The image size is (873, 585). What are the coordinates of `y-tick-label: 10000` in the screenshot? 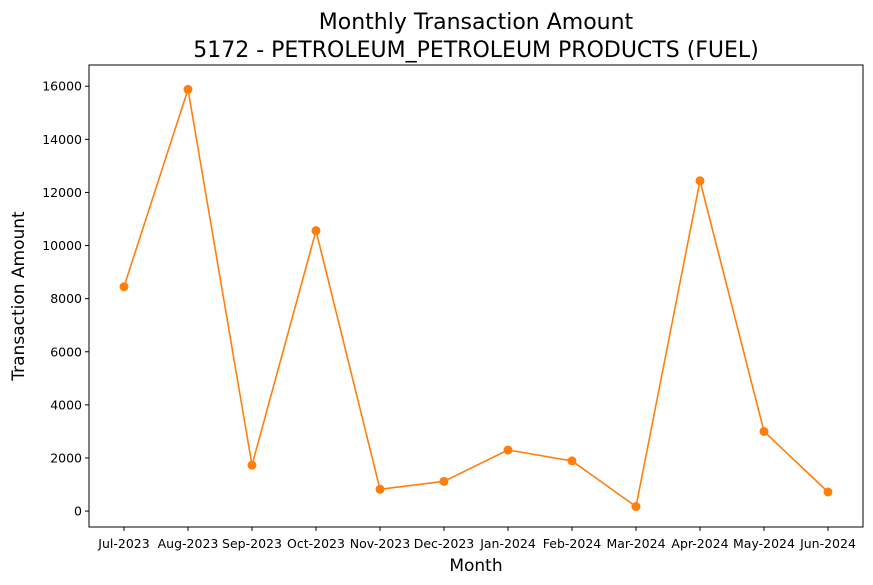 It's located at (62, 245).